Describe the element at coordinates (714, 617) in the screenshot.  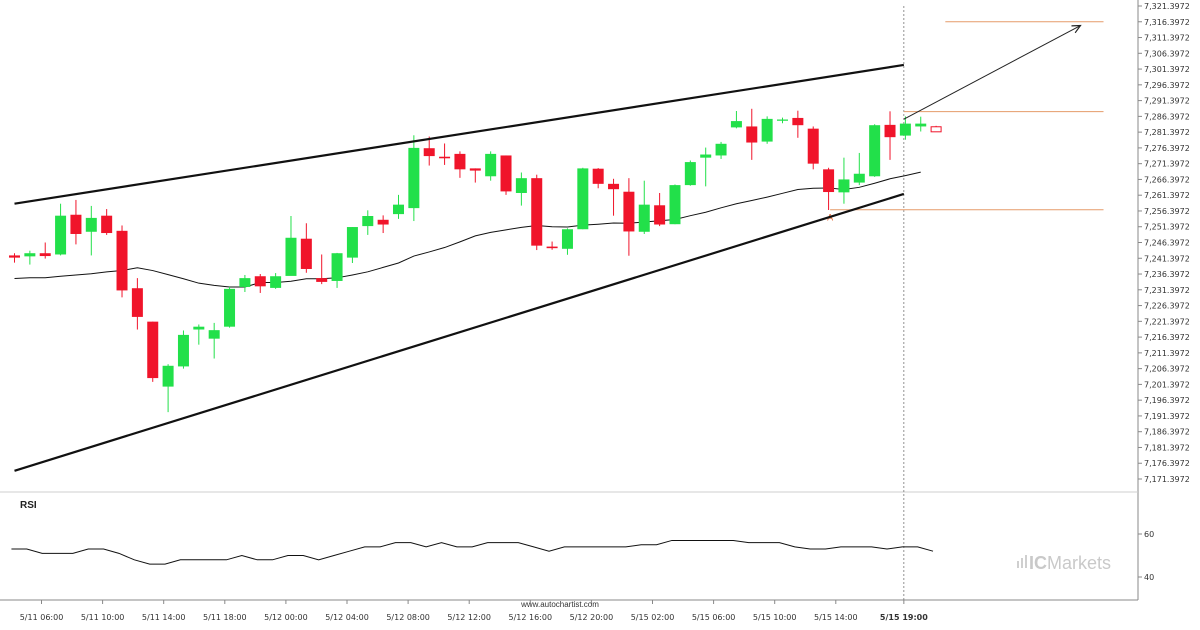
I see `time-tick-label: 5/15 06:00` at that location.